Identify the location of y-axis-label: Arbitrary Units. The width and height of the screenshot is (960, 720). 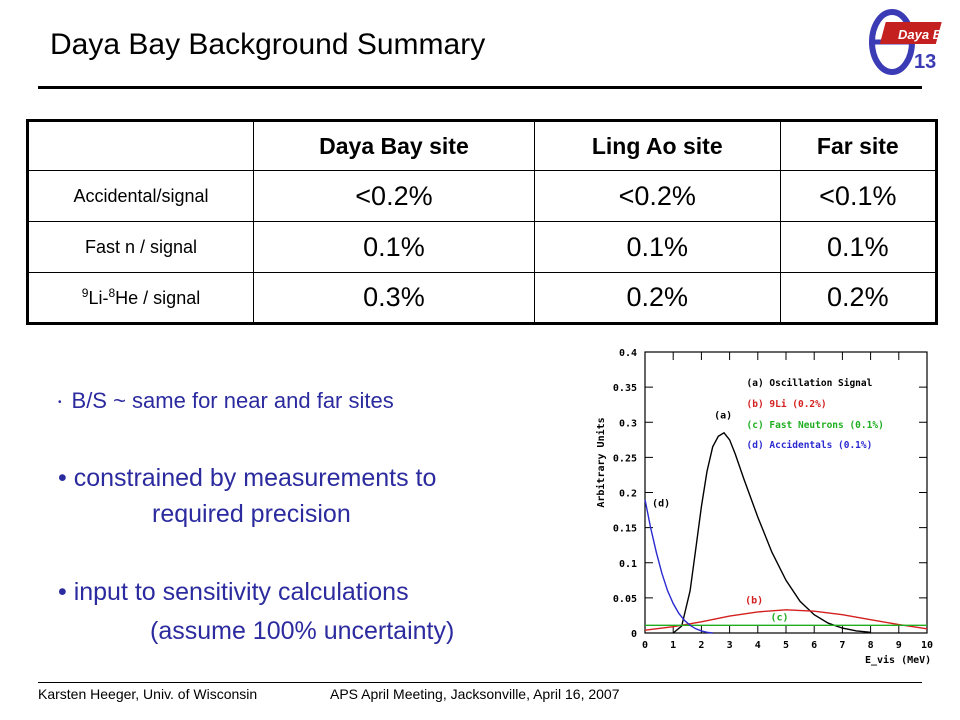
(601, 462).